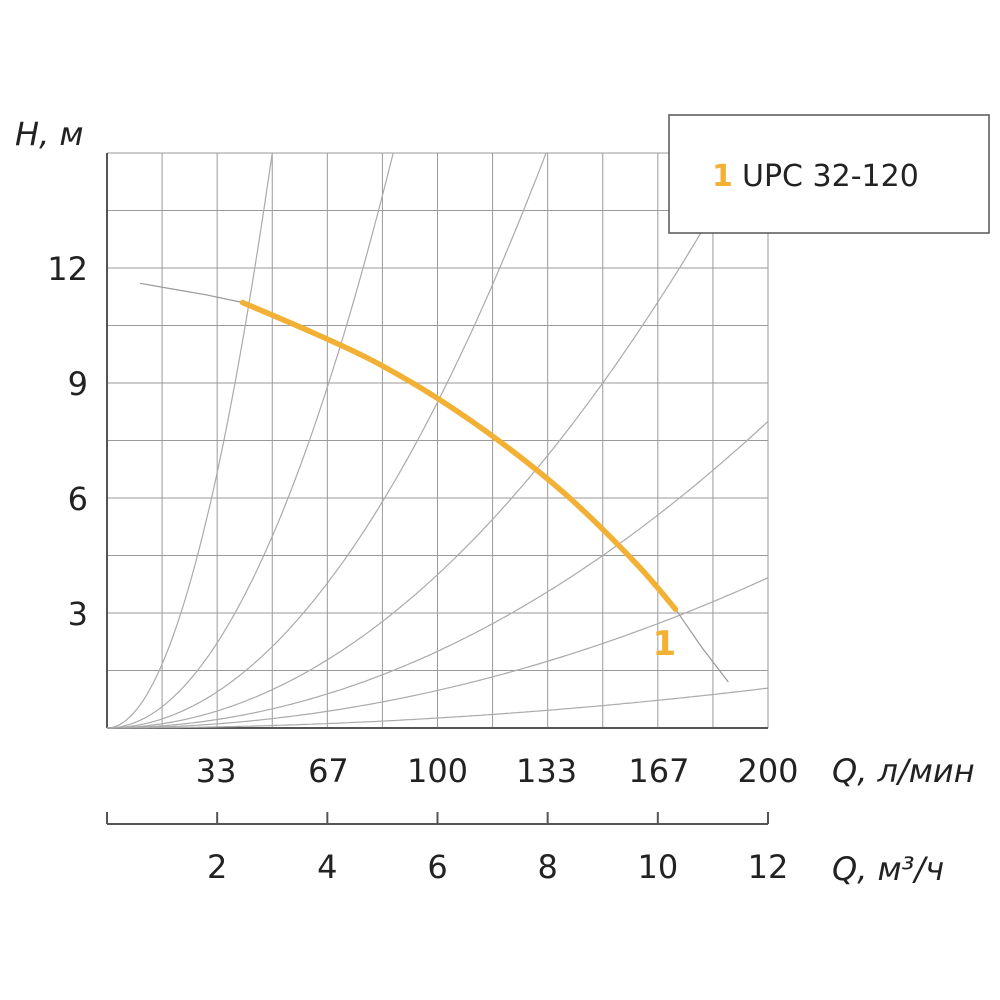 This screenshot has height=1000, width=1000. I want to click on x-tick-label-lpm: 100, so click(437, 771).